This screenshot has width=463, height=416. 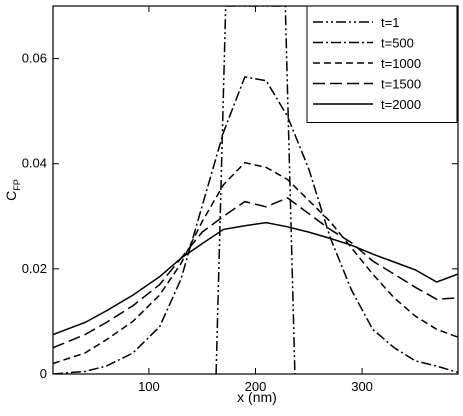 What do you see at coordinates (401, 63) in the screenshot?
I see `legend-label: t=1000` at bounding box center [401, 63].